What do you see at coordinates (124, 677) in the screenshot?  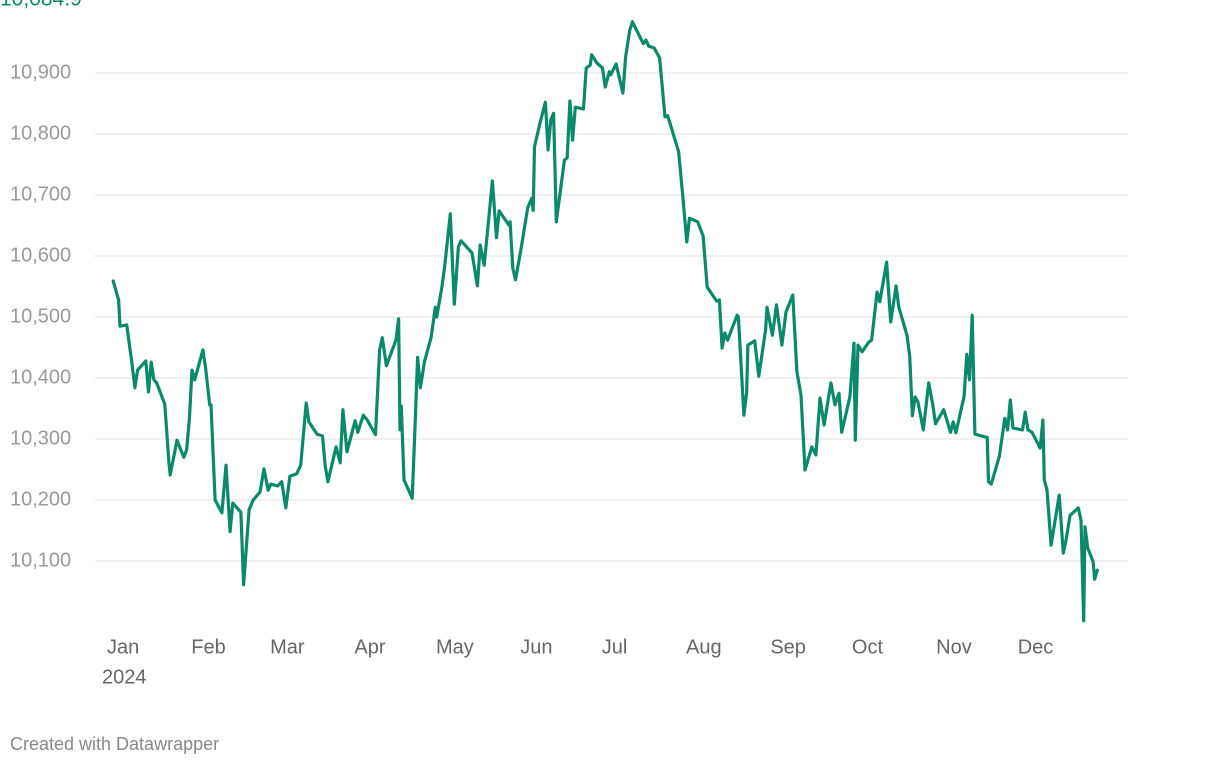 I see `x-year-label: 2024` at bounding box center [124, 677].